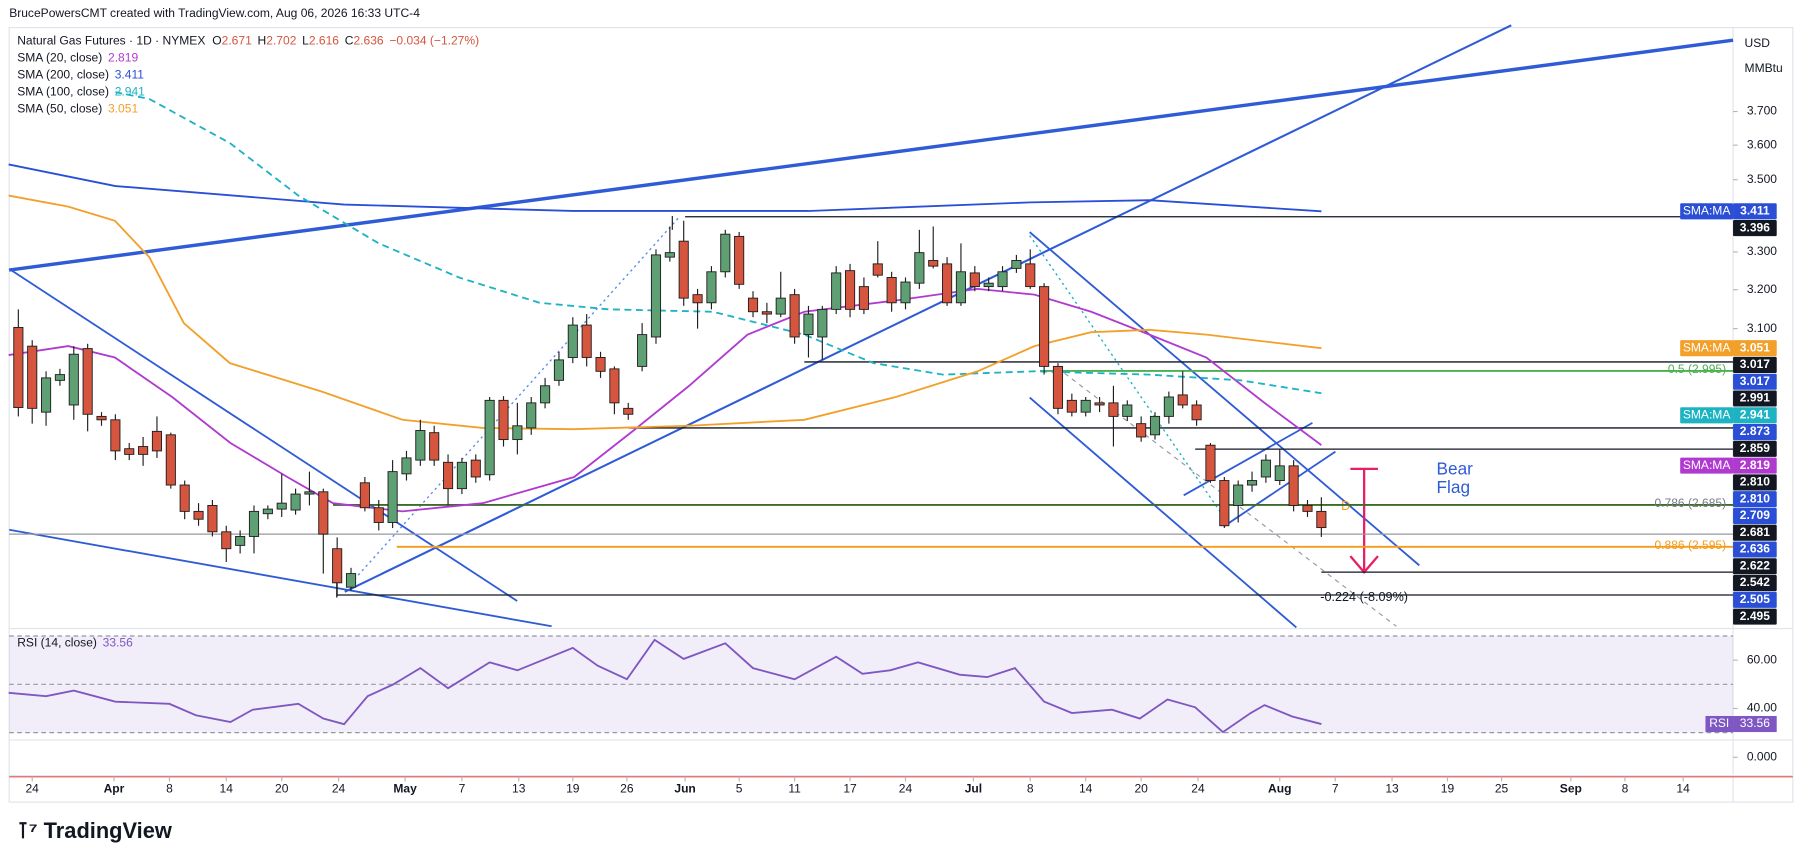  What do you see at coordinates (1755, 565) in the screenshot?
I see `price-label: 2.622` at bounding box center [1755, 565].